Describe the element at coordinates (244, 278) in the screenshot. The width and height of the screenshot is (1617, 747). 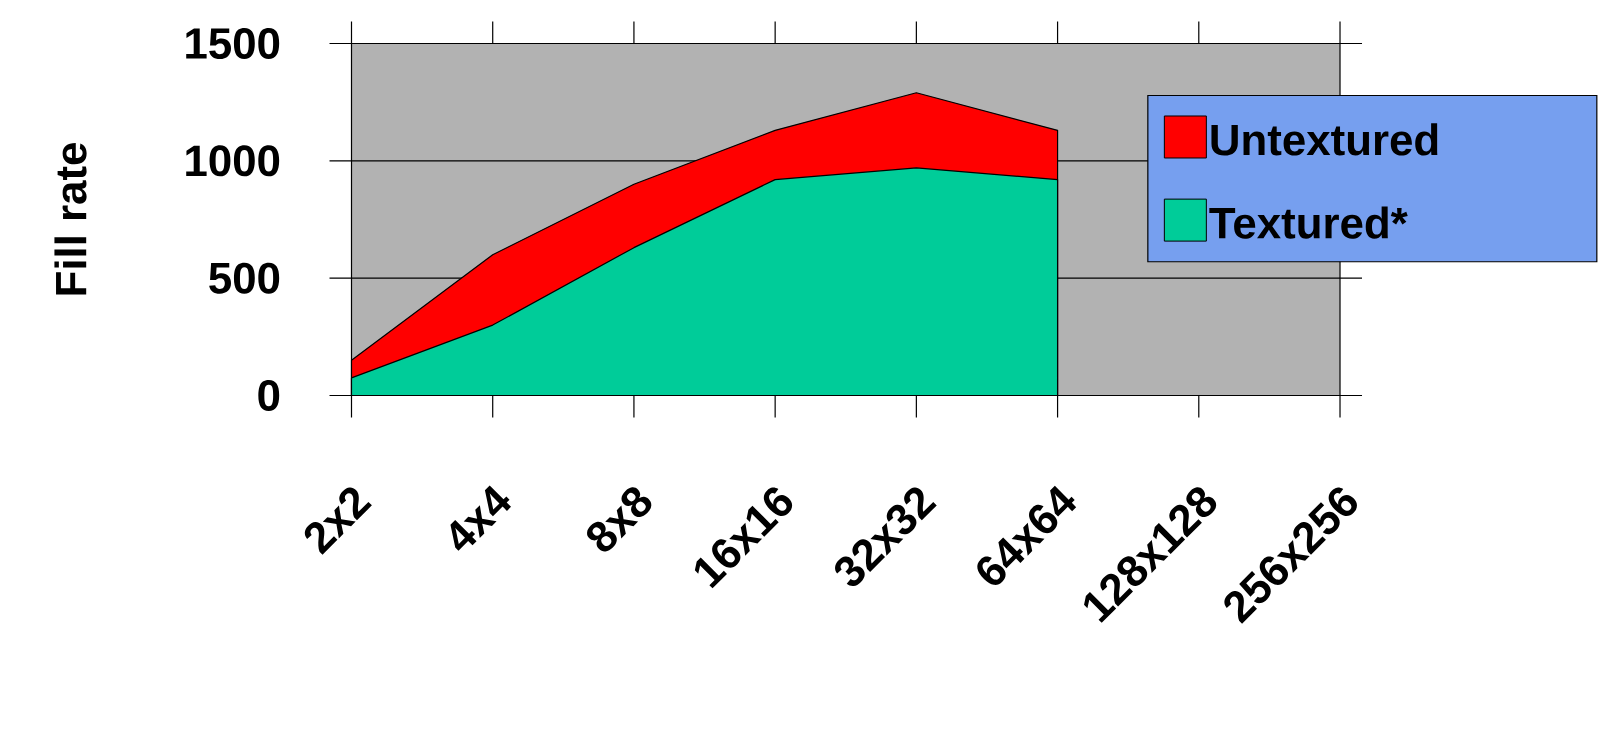
I see `y-tick-label: 500` at that location.